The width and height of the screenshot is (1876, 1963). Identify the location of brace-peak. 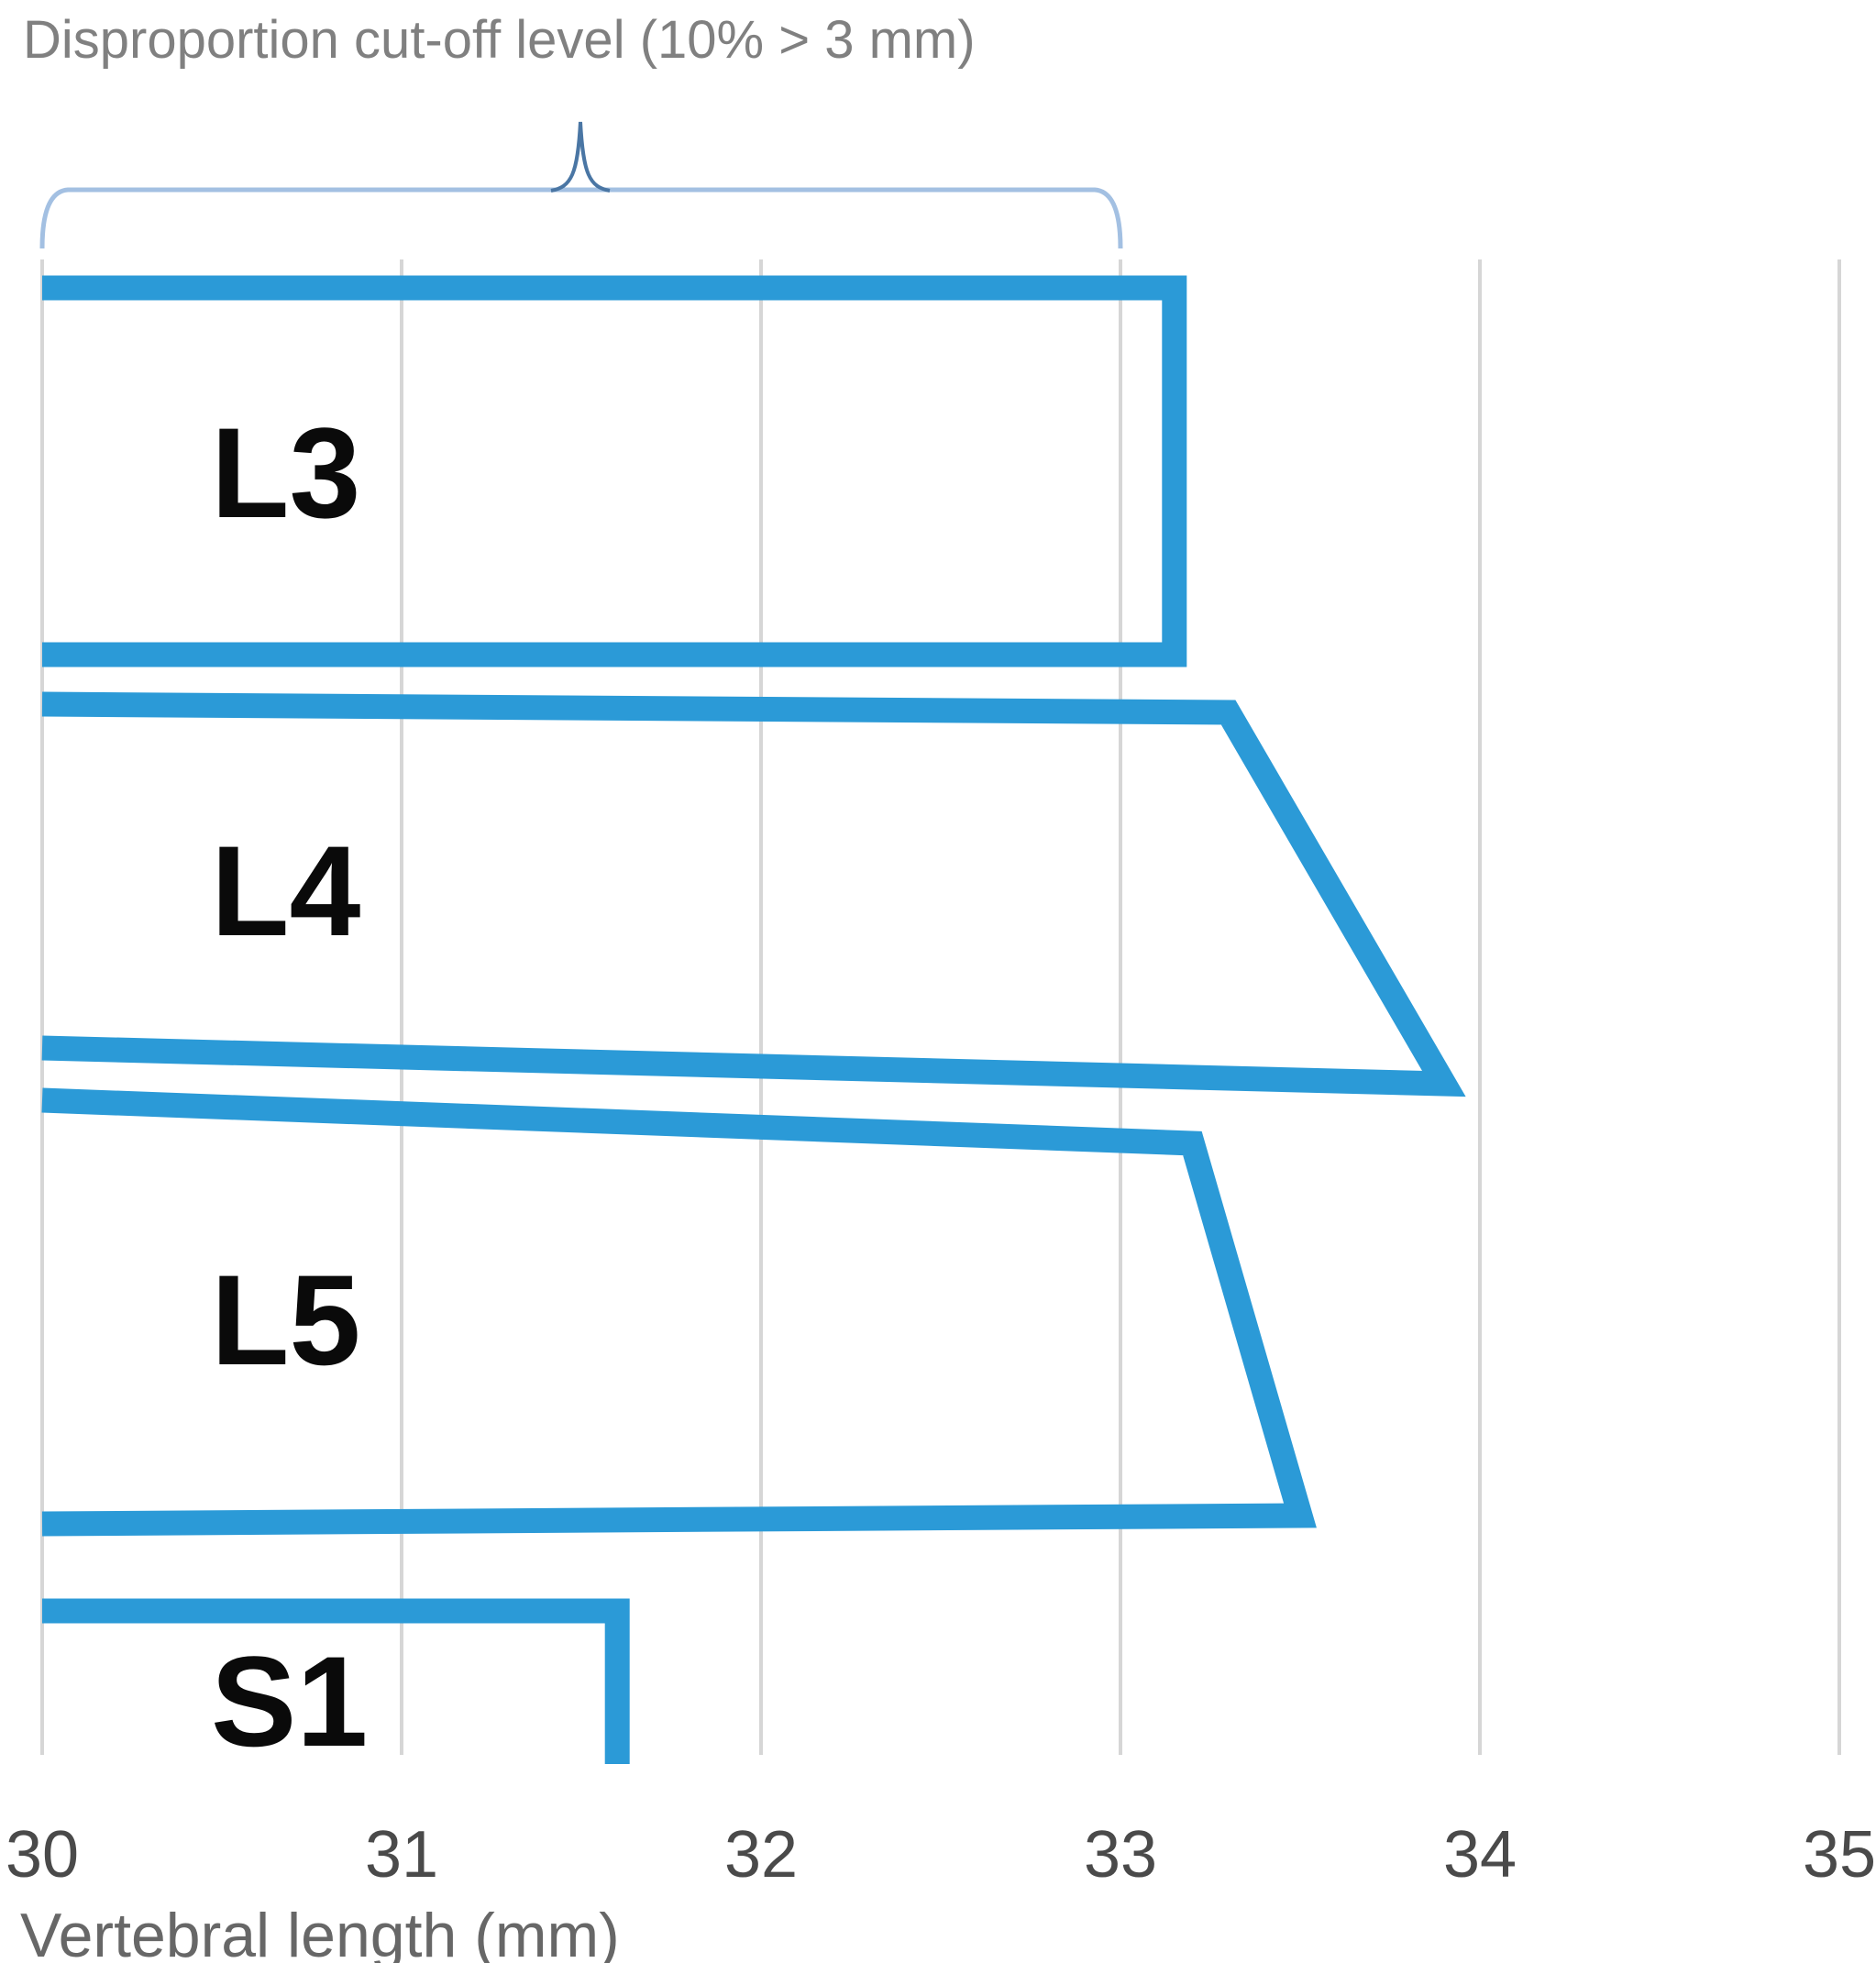
(580, 157).